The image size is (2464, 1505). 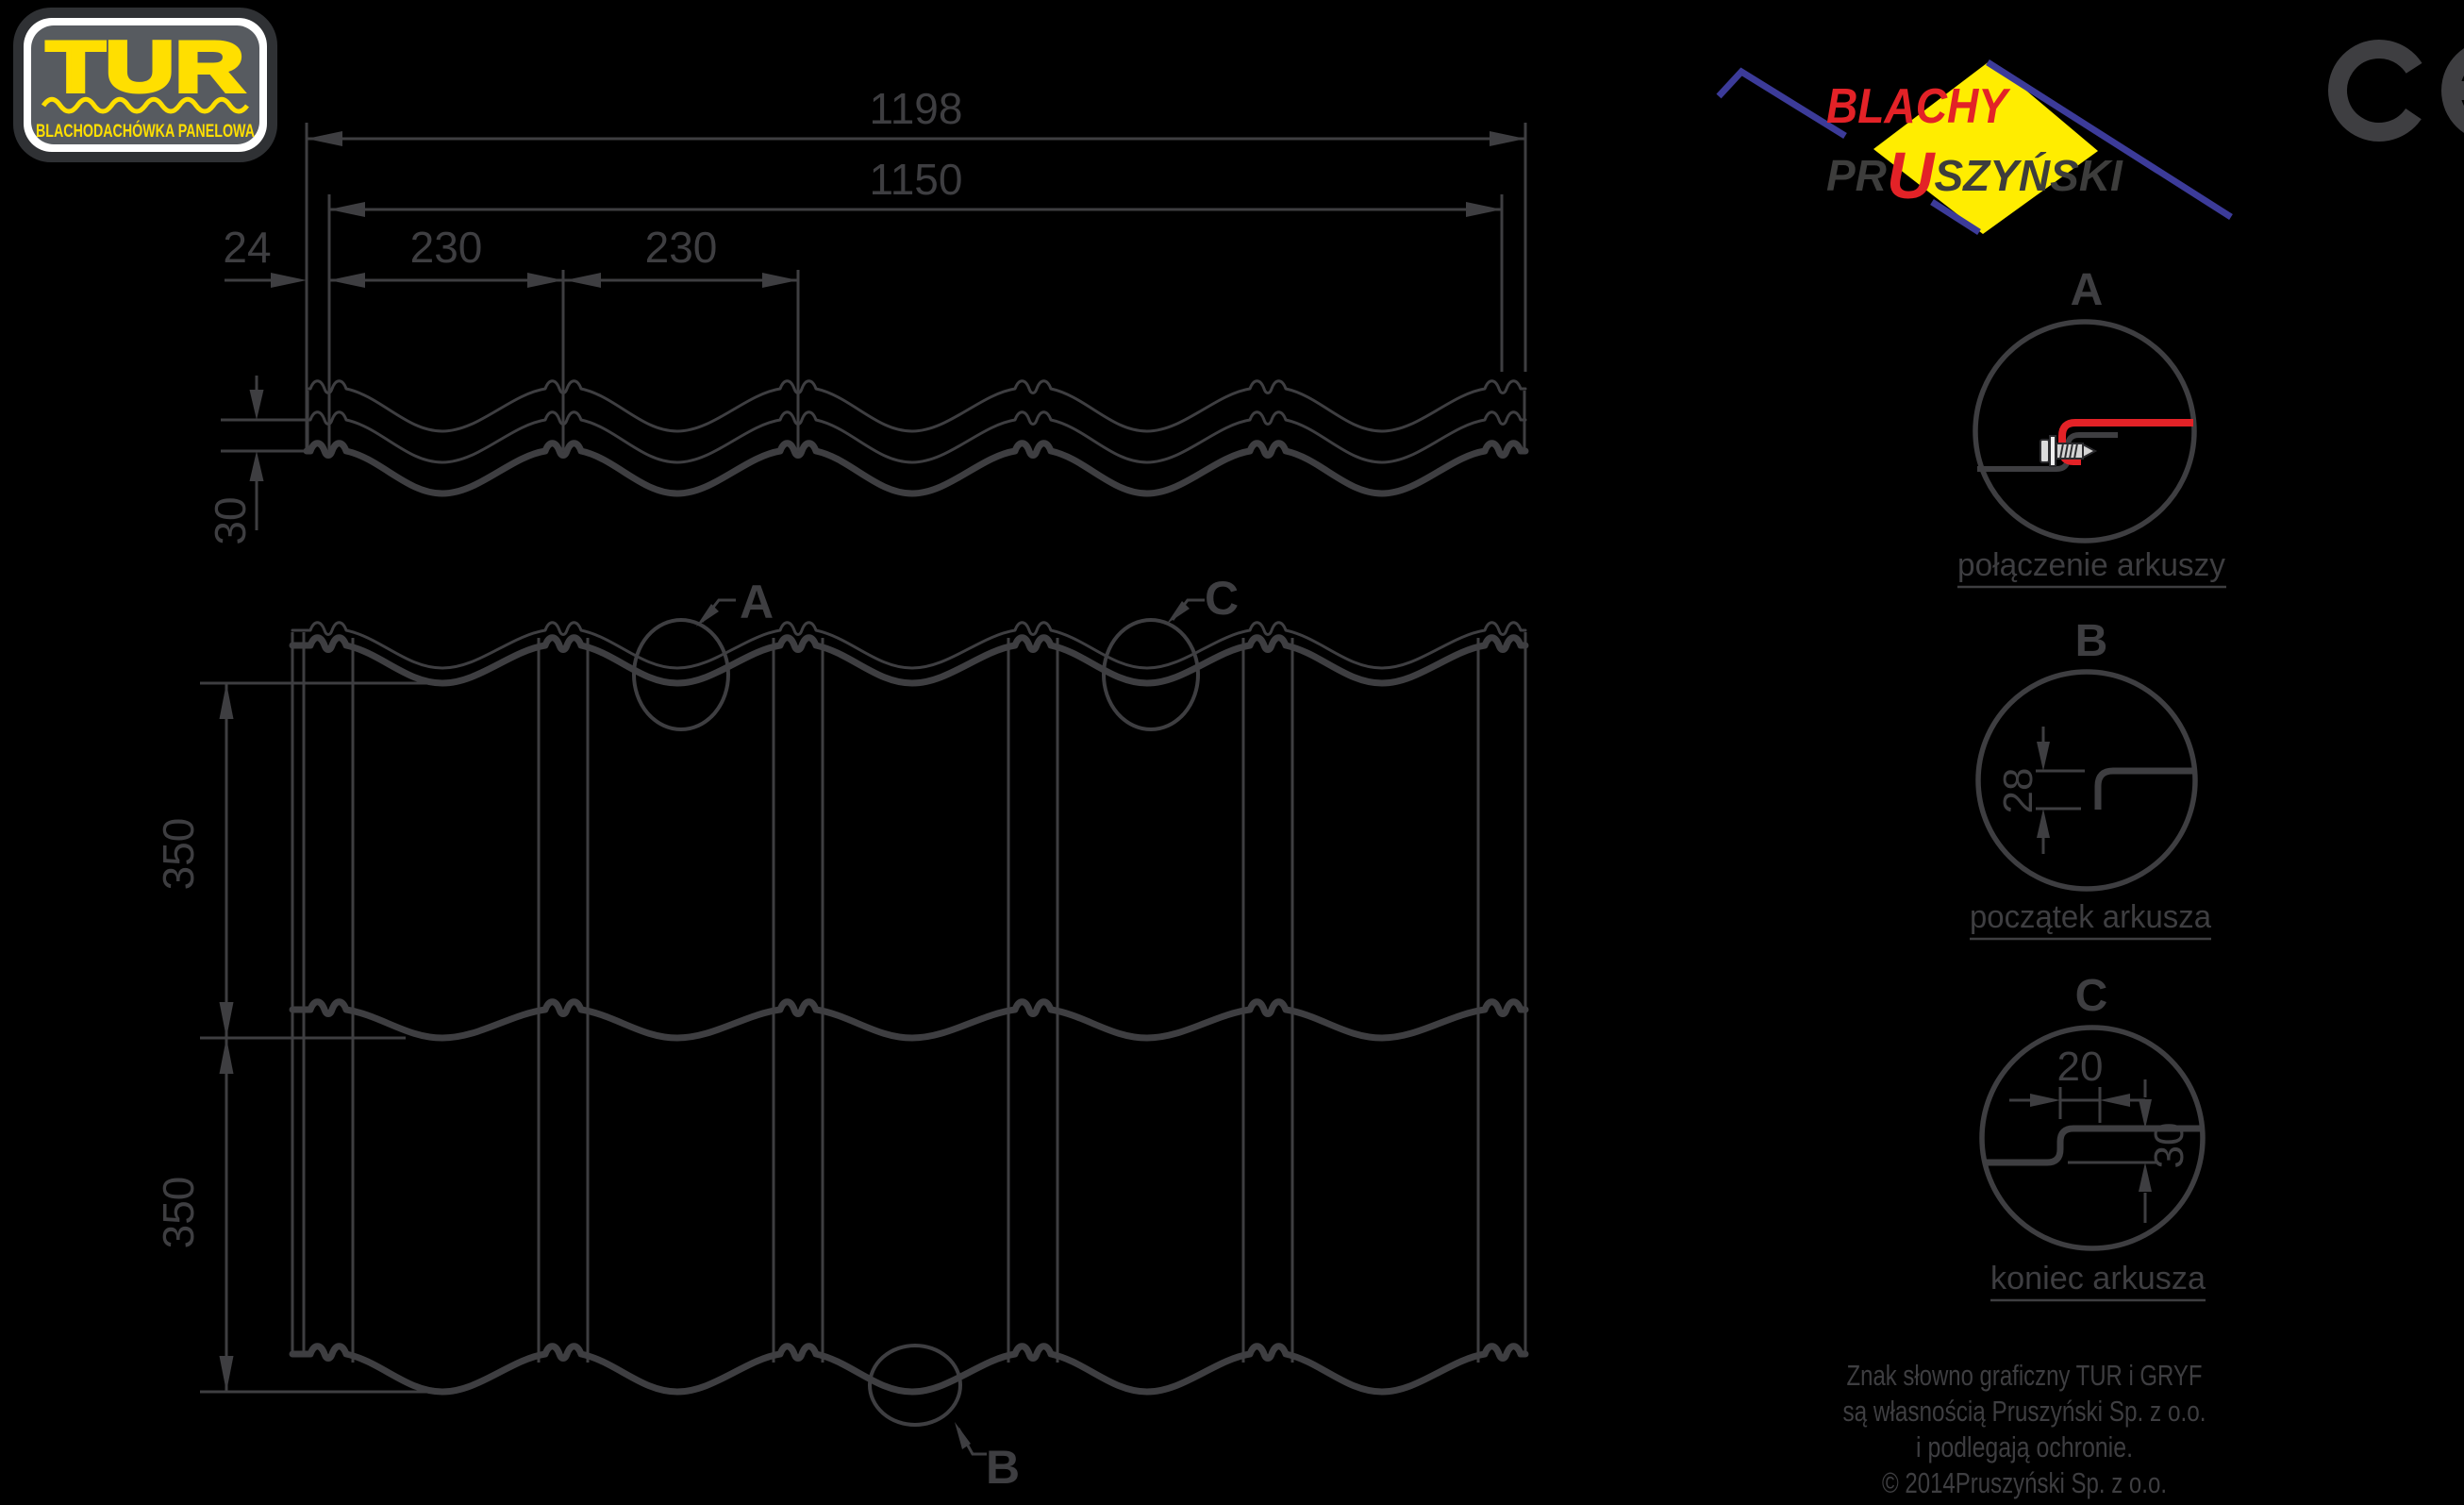 What do you see at coordinates (2088, 290) in the screenshot?
I see `detail-a-title: A` at bounding box center [2088, 290].